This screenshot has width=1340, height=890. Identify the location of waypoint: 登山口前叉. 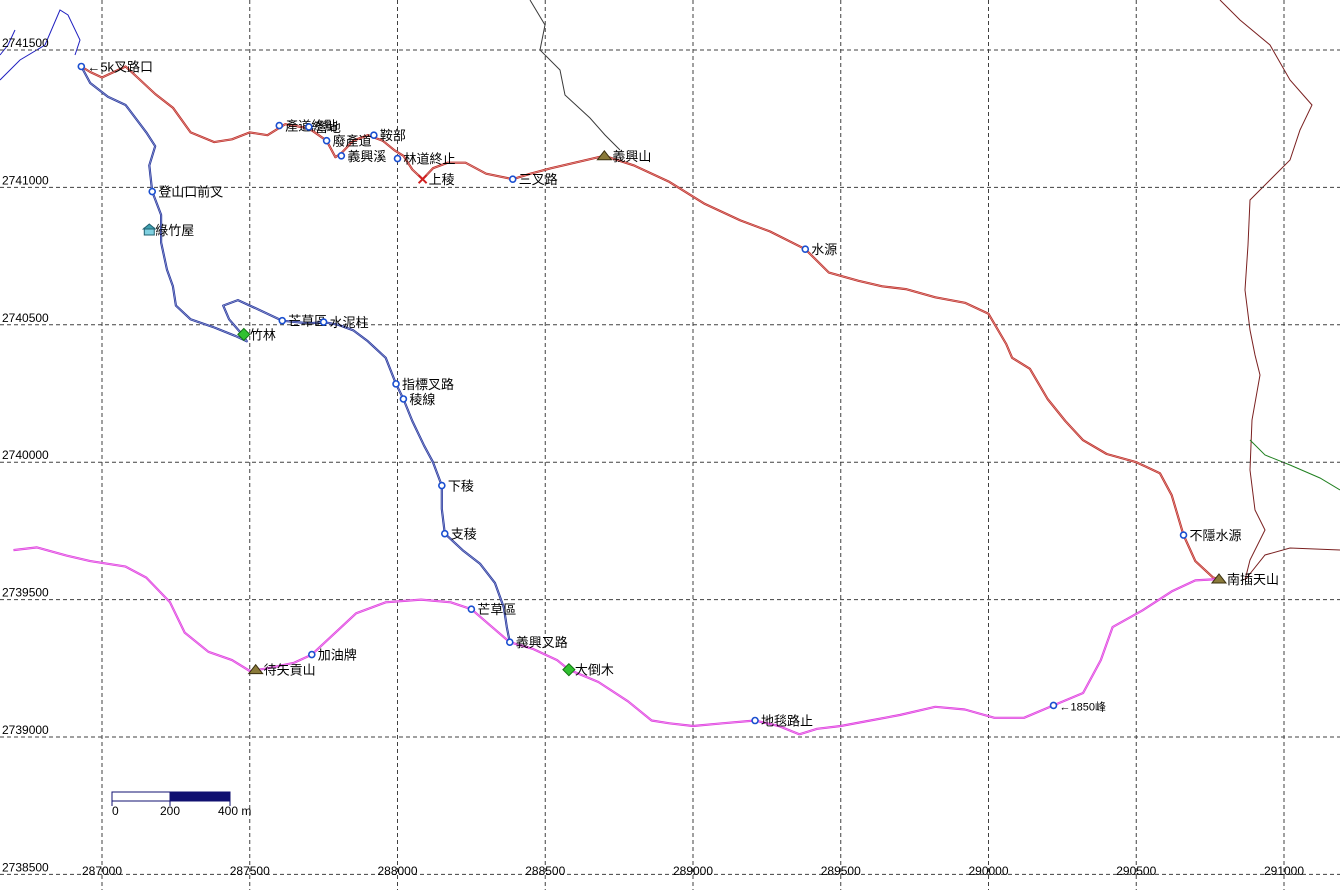
(185, 192).